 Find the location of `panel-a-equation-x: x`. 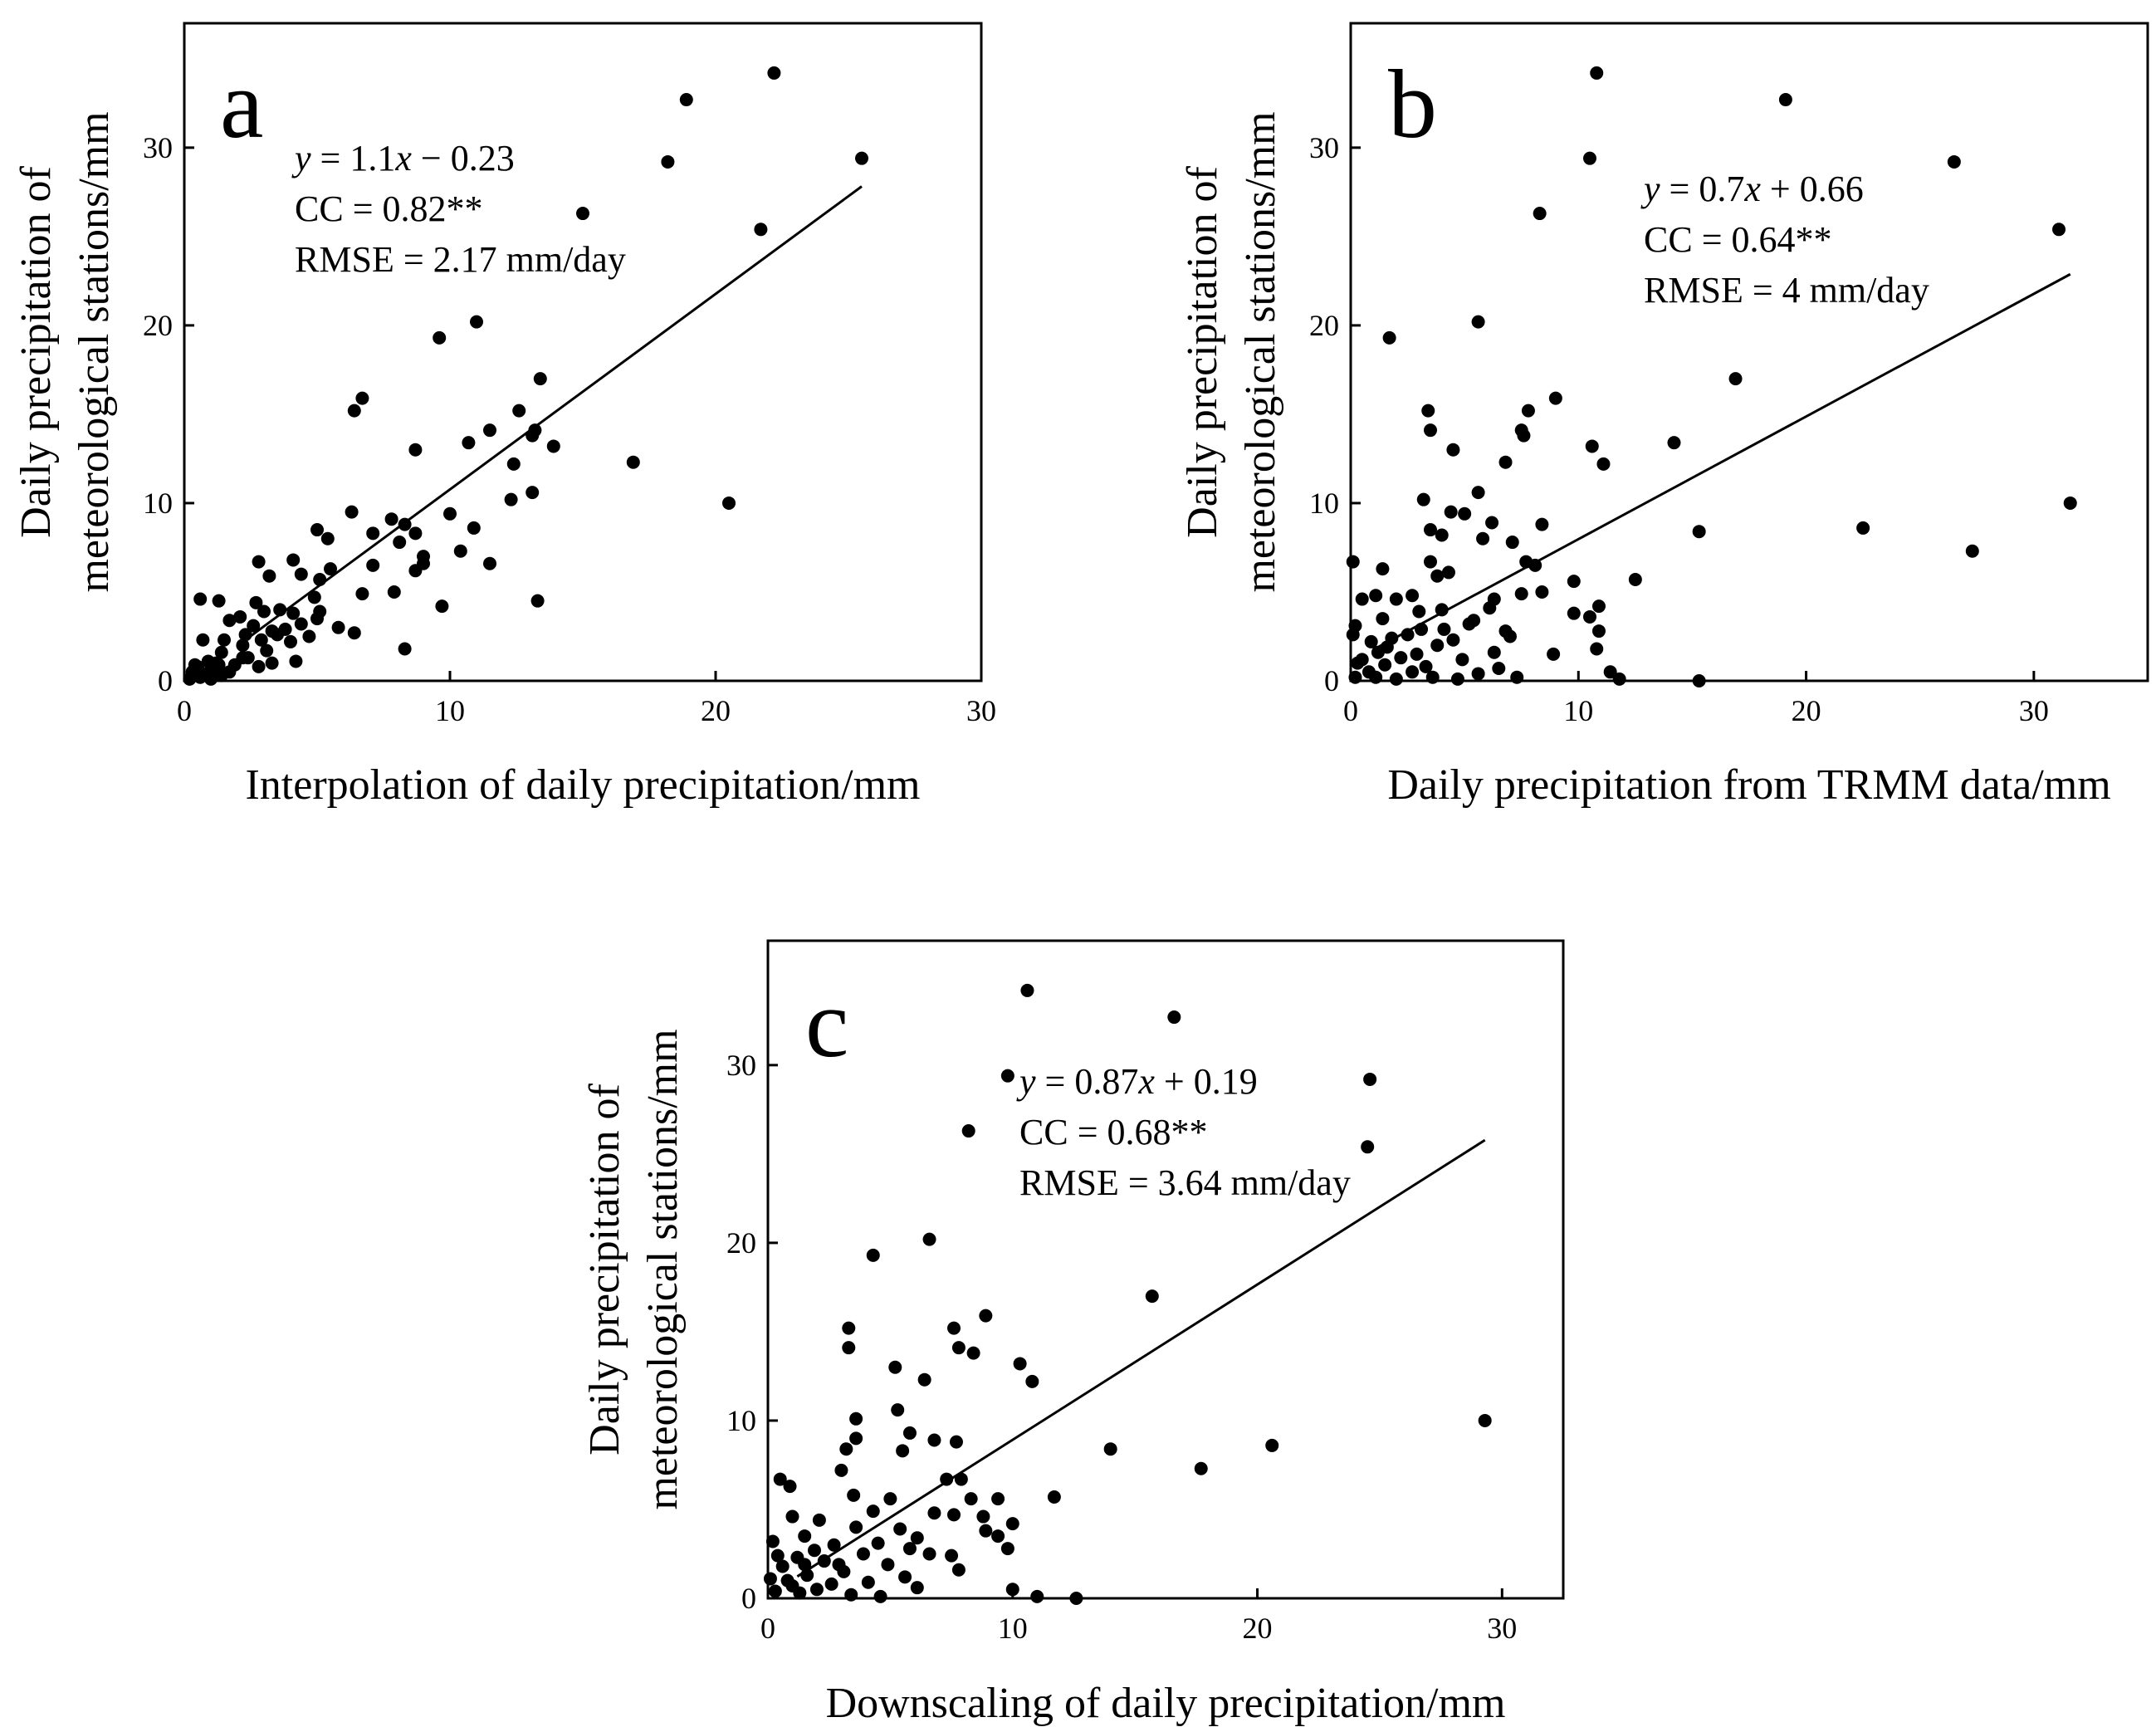

panel-a-equation-x: x is located at coordinates (403, 158).